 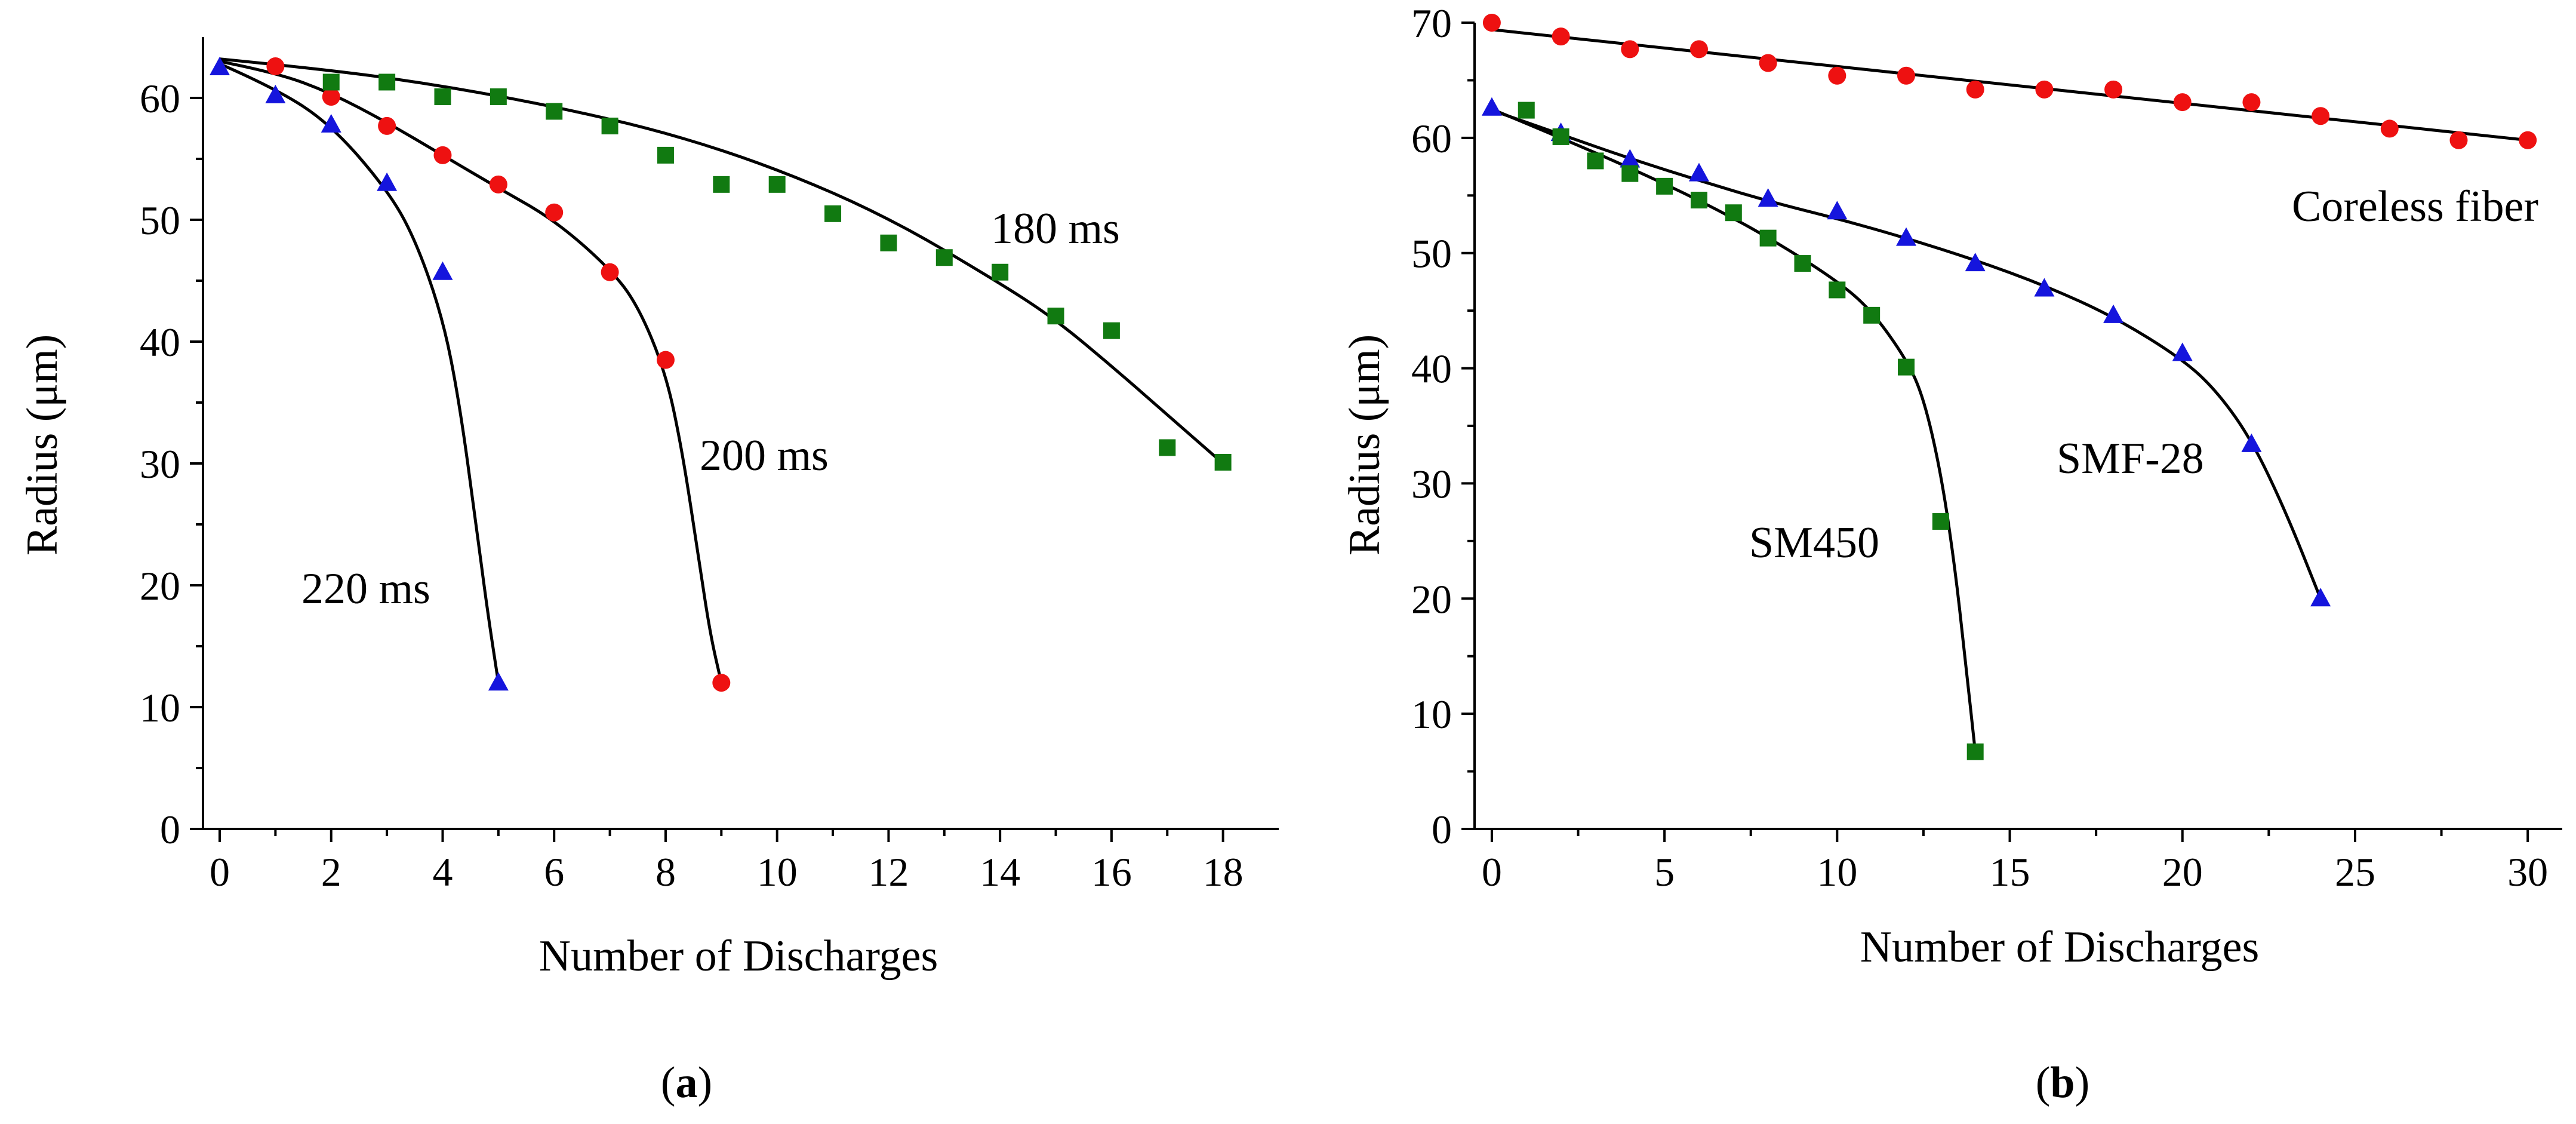 I want to click on panel-letter-a: a, so click(x=687, y=1082).